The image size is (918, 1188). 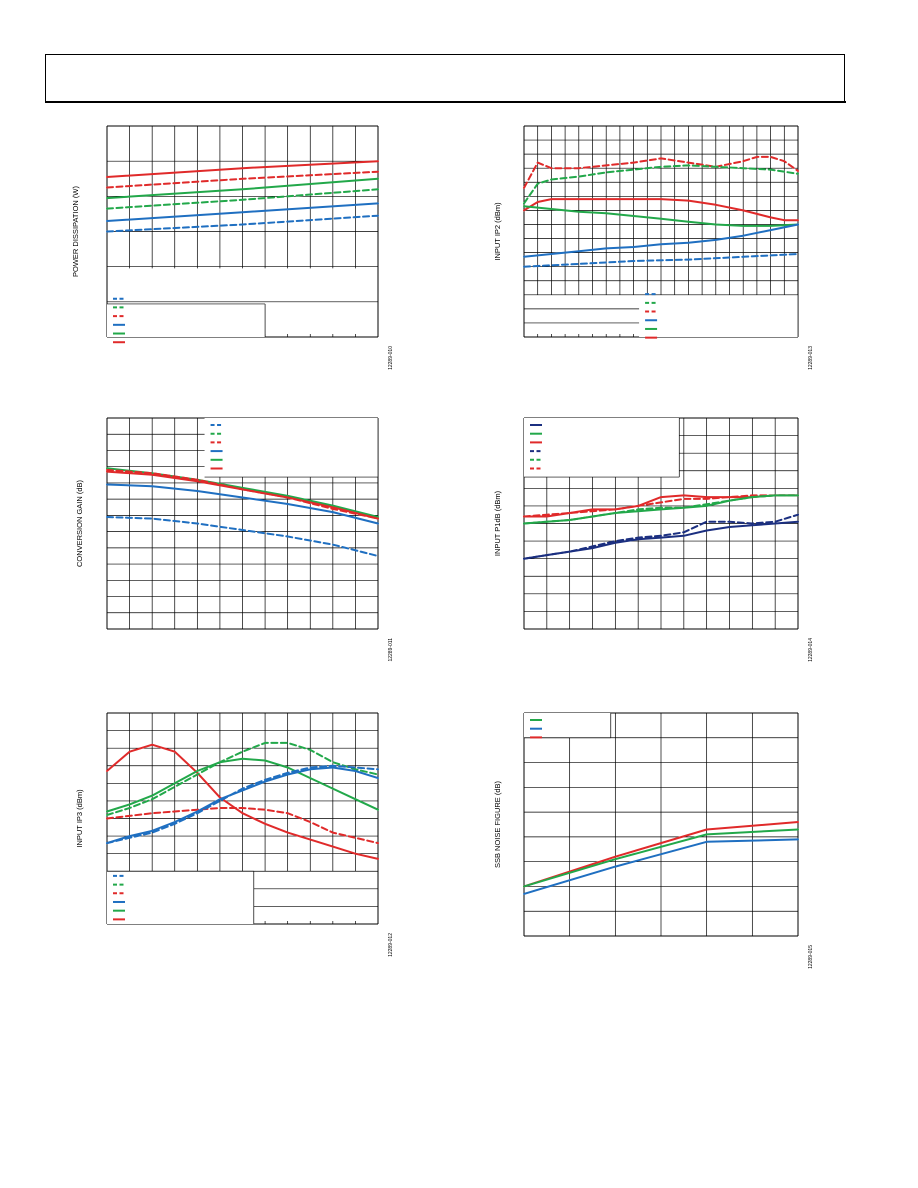 I want to click on ip2-legend, so click(x=719, y=316).